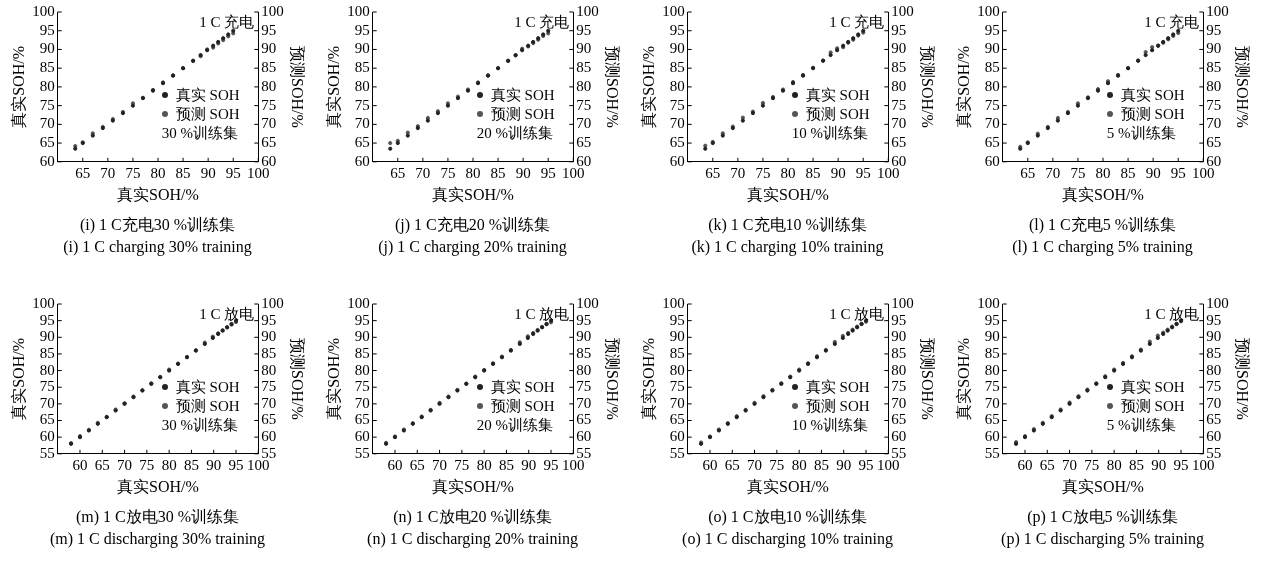 The image size is (1261, 584). Describe the element at coordinates (515, 133) in the screenshot. I see `annotation: 20 %训练集` at that location.